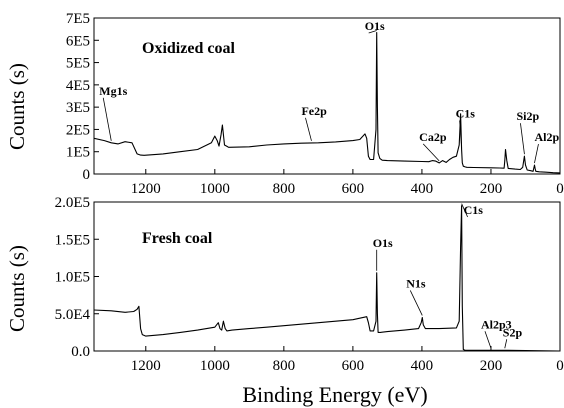 The height and width of the screenshot is (408, 564). I want to click on peak-label-si2p: Si2p, so click(527, 116).